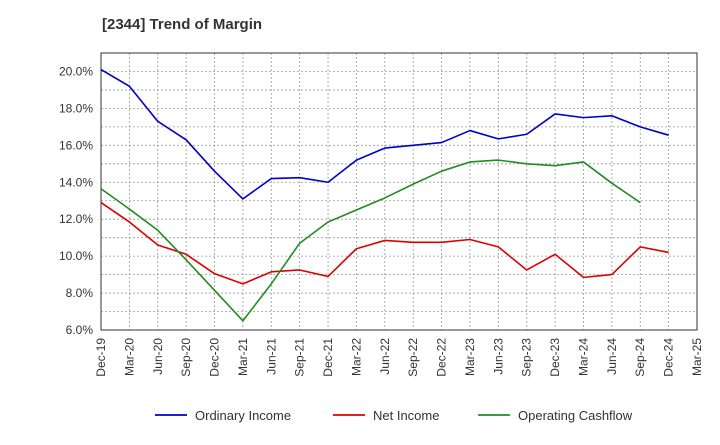 The height and width of the screenshot is (445, 720). What do you see at coordinates (186, 357) in the screenshot?
I see `x-tick-label: Sep-20` at bounding box center [186, 357].